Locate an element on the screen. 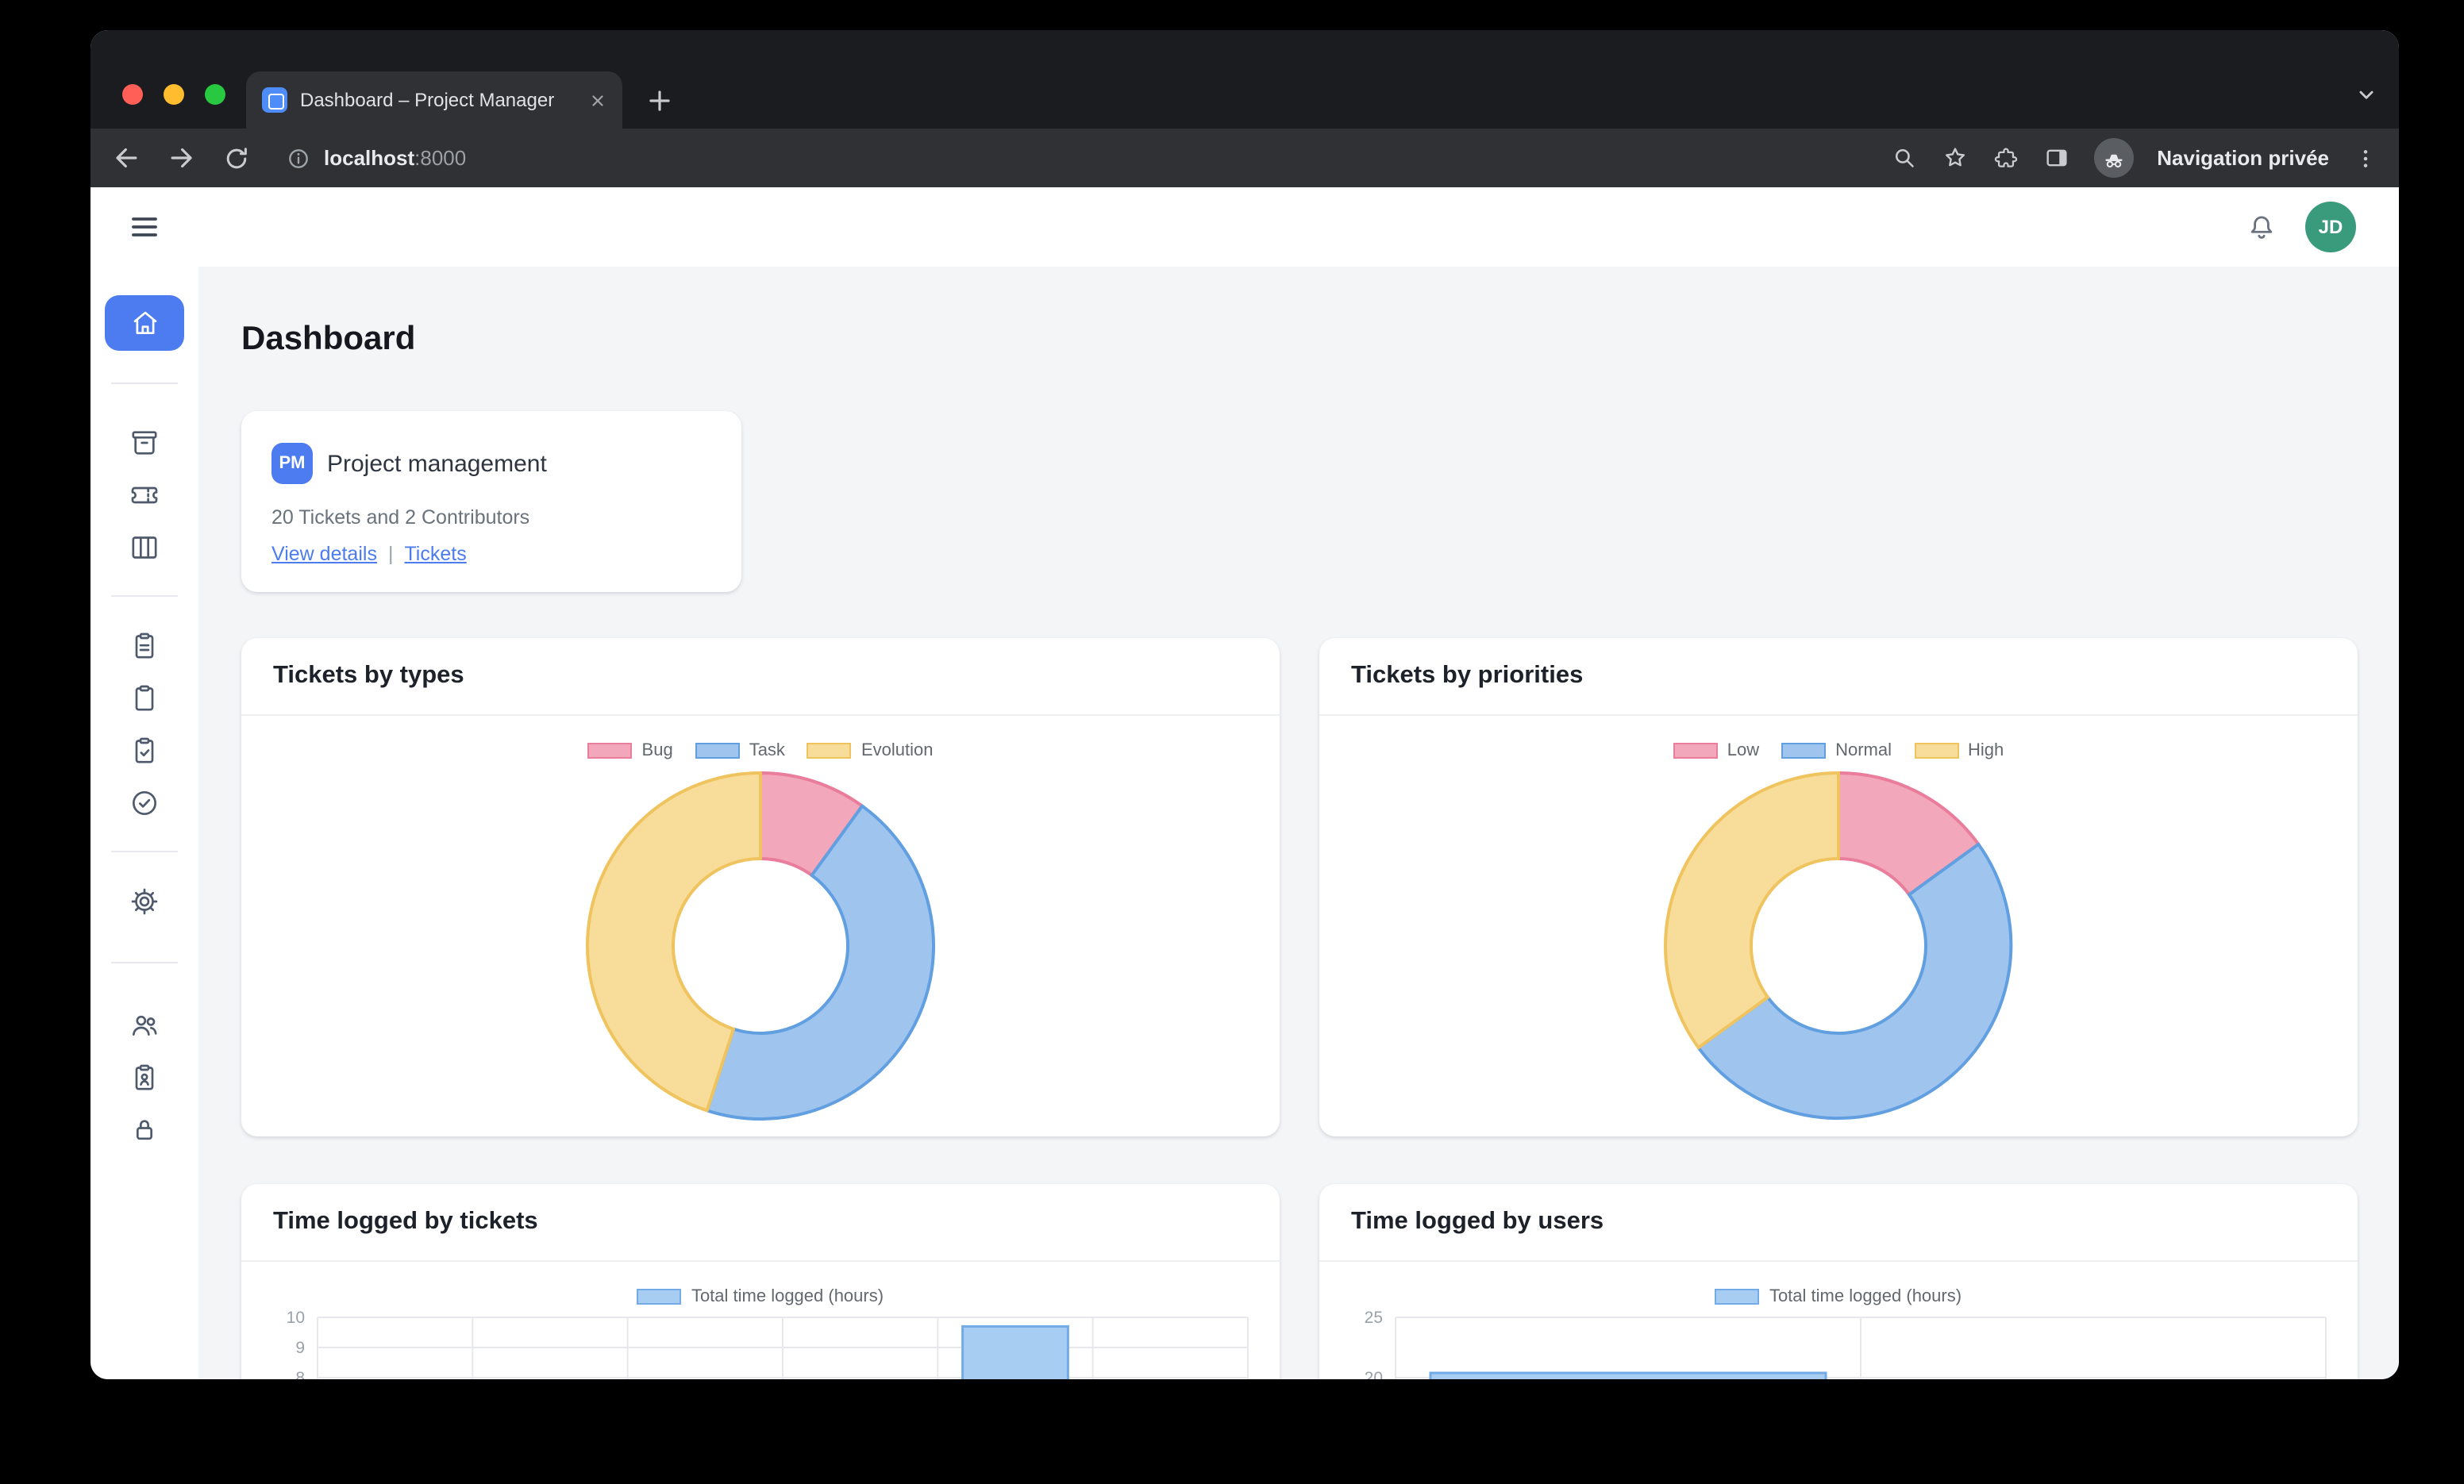 This screenshot has width=2464, height=1484. sidebar-item-settings is located at coordinates (144, 901).